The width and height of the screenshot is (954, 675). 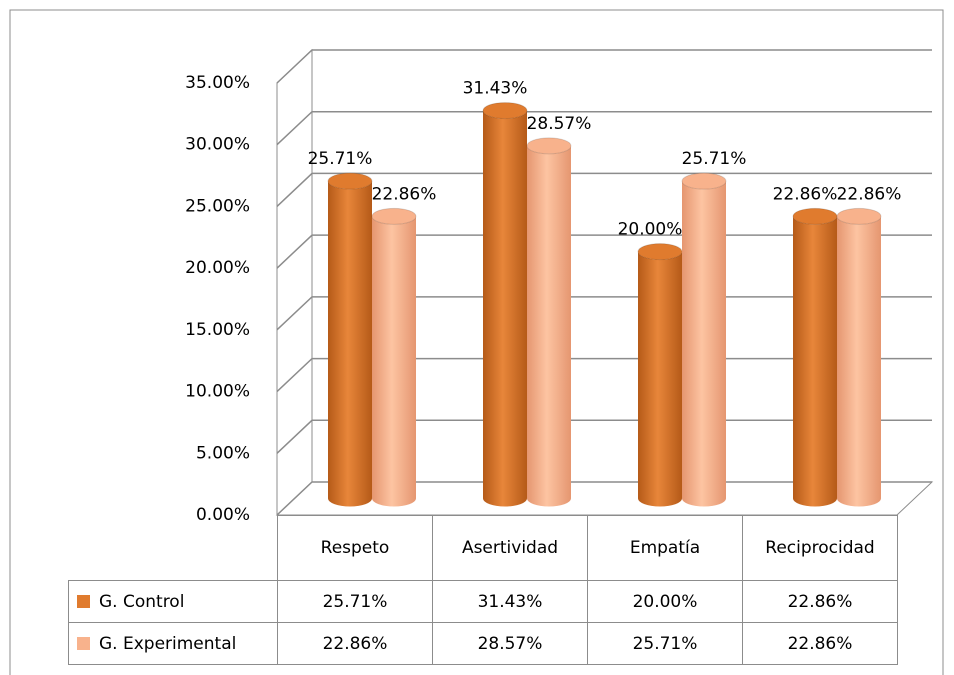 I want to click on table-category: Reciprocidad, so click(x=820, y=548).